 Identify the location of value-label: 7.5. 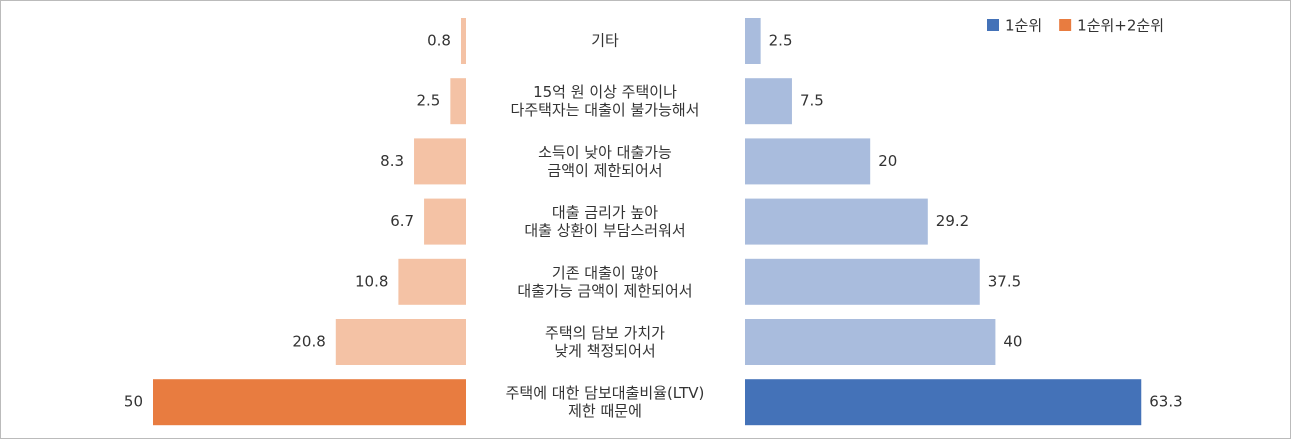
(812, 101).